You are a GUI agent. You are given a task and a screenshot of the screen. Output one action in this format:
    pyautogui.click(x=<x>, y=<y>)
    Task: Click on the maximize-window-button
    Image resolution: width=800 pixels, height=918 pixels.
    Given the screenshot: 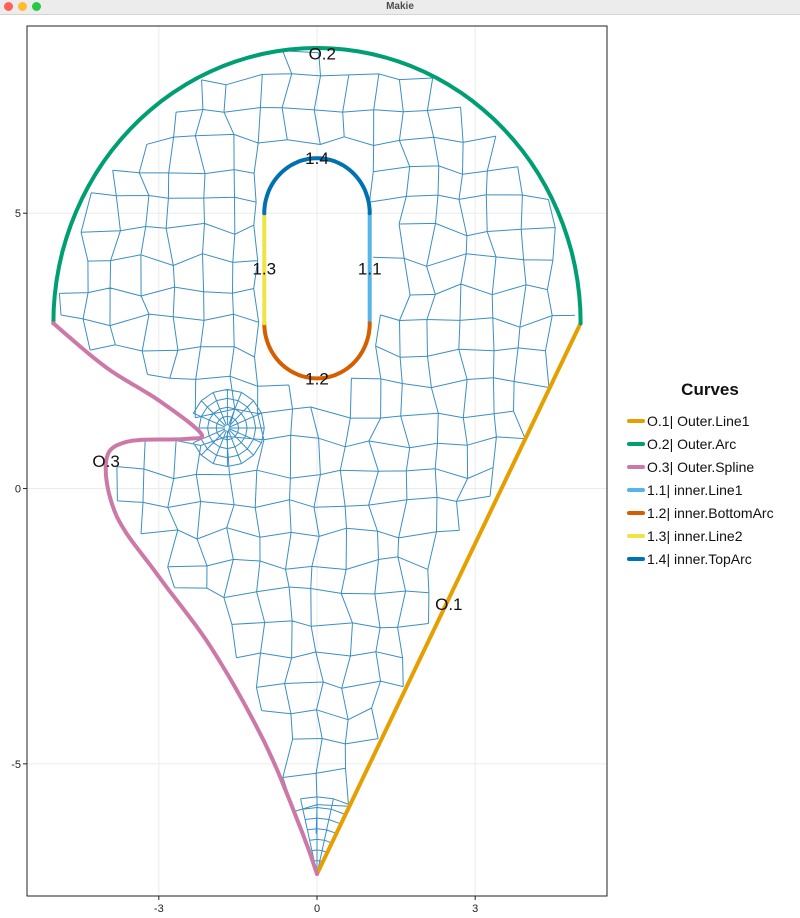 What is the action you would take?
    pyautogui.click(x=36, y=6)
    